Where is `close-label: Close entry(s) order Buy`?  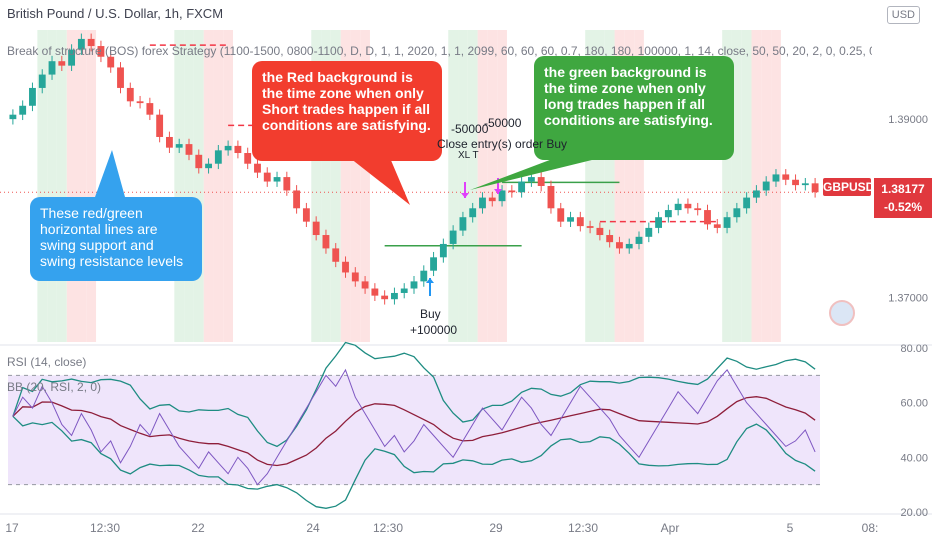 close-label: Close entry(s) order Buy is located at coordinates (502, 144).